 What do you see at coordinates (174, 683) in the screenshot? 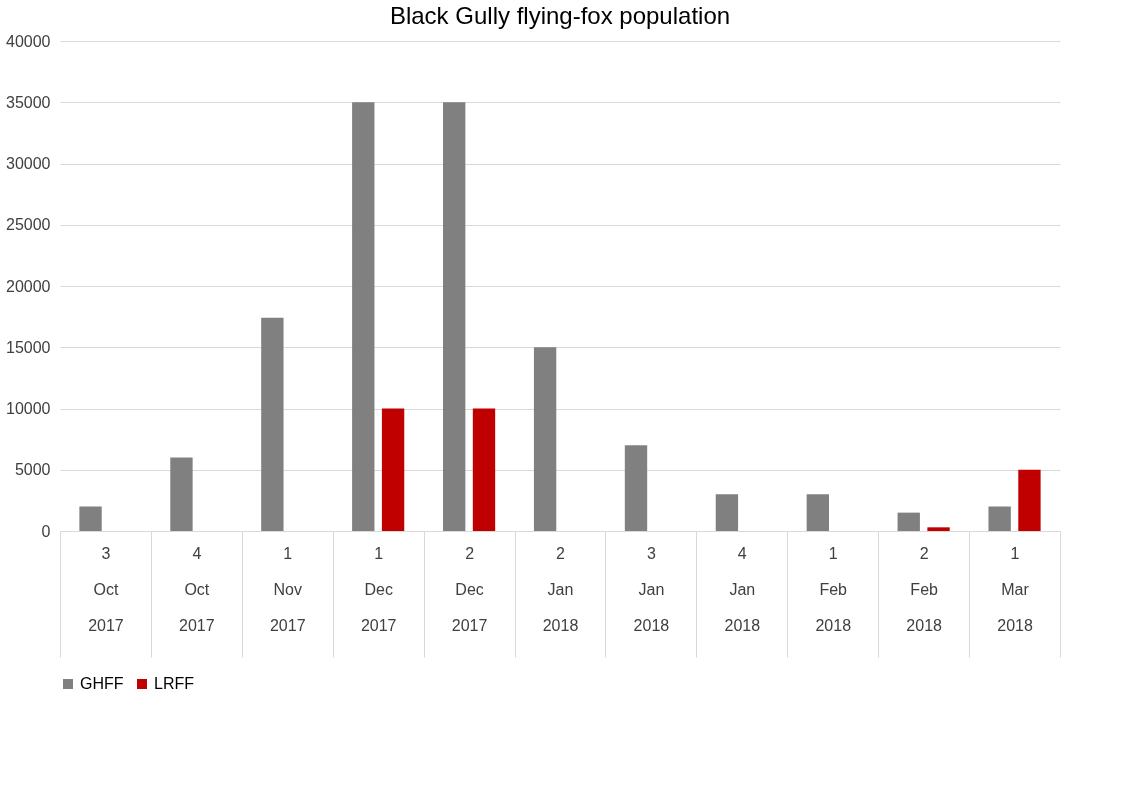
I see `legend-label: LRFF` at bounding box center [174, 683].